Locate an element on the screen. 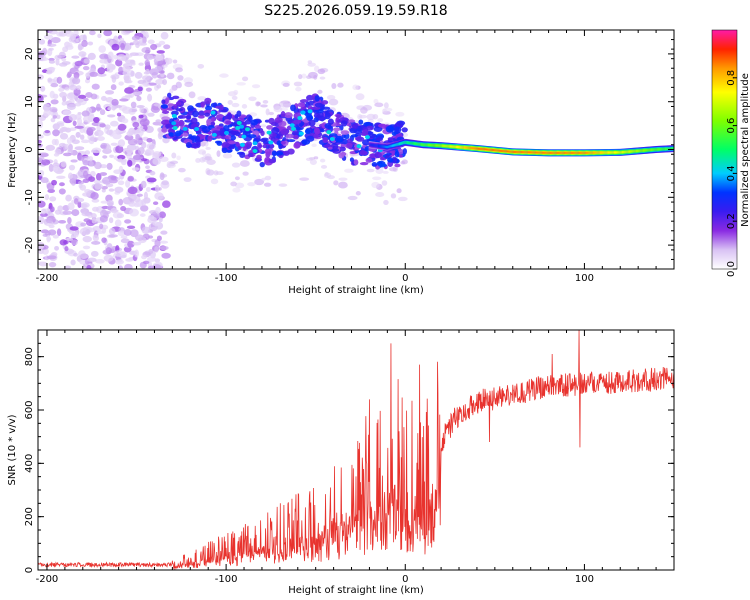 The height and width of the screenshot is (600, 750). spectrogram-y-label: Frequency (Hz) is located at coordinates (12, 150).